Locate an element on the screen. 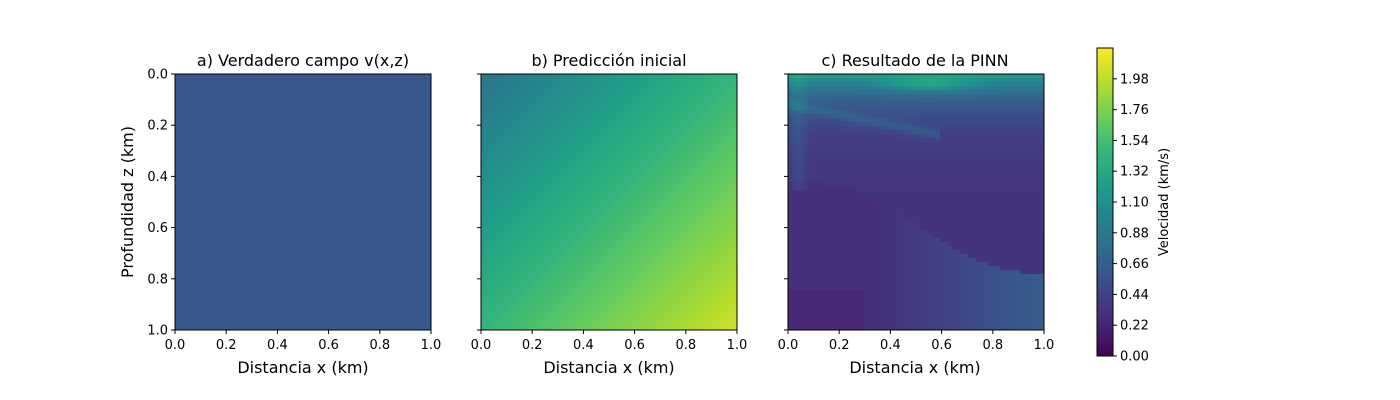  panel-c-heatmap is located at coordinates (916, 202).